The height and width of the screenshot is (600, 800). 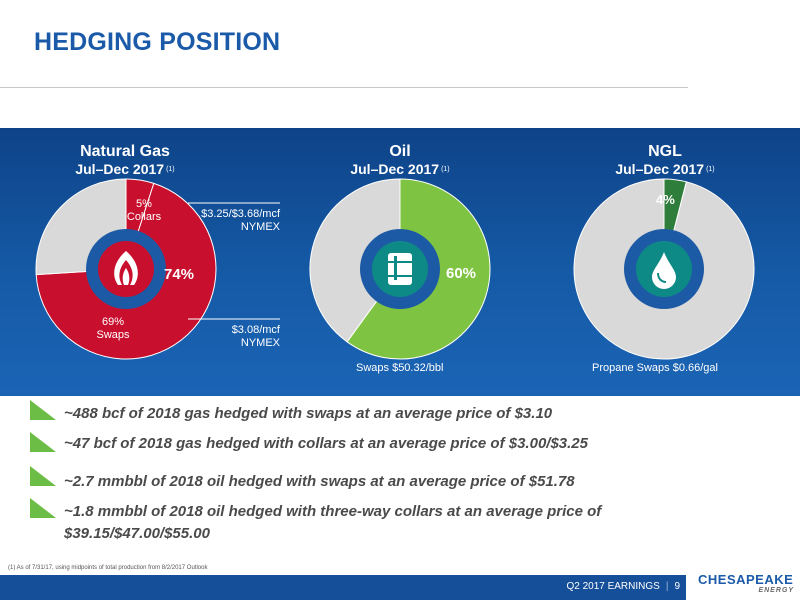 What do you see at coordinates (157, 42) in the screenshot?
I see `page-title: HEDGING POSITION` at bounding box center [157, 42].